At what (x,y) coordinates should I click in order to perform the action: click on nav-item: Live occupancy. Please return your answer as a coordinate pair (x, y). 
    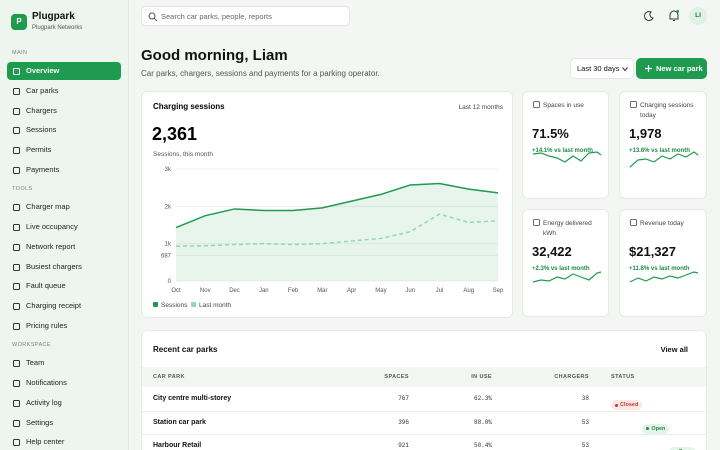
    Looking at the image, I should click on (64, 227).